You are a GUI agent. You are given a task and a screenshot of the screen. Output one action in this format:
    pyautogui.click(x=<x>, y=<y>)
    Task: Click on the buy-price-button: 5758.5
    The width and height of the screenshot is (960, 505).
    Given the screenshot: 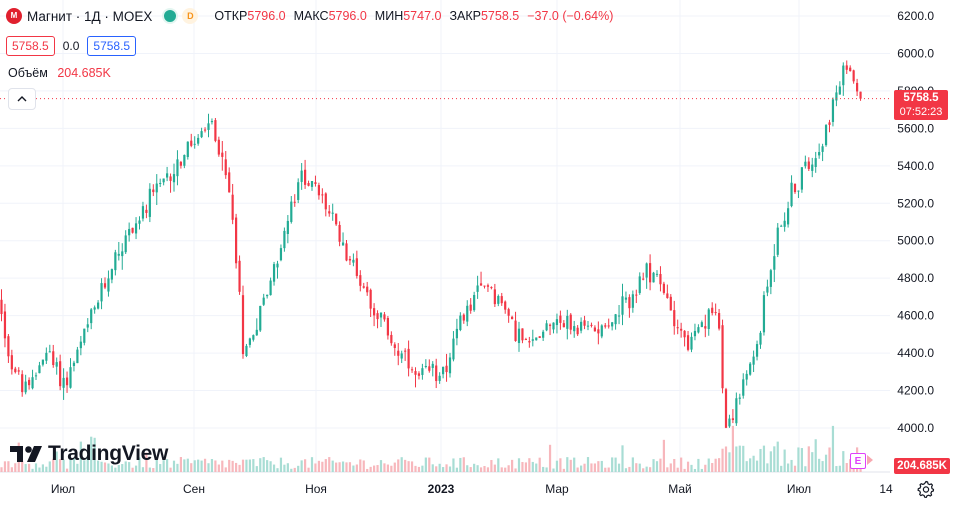 What is the action you would take?
    pyautogui.click(x=112, y=46)
    